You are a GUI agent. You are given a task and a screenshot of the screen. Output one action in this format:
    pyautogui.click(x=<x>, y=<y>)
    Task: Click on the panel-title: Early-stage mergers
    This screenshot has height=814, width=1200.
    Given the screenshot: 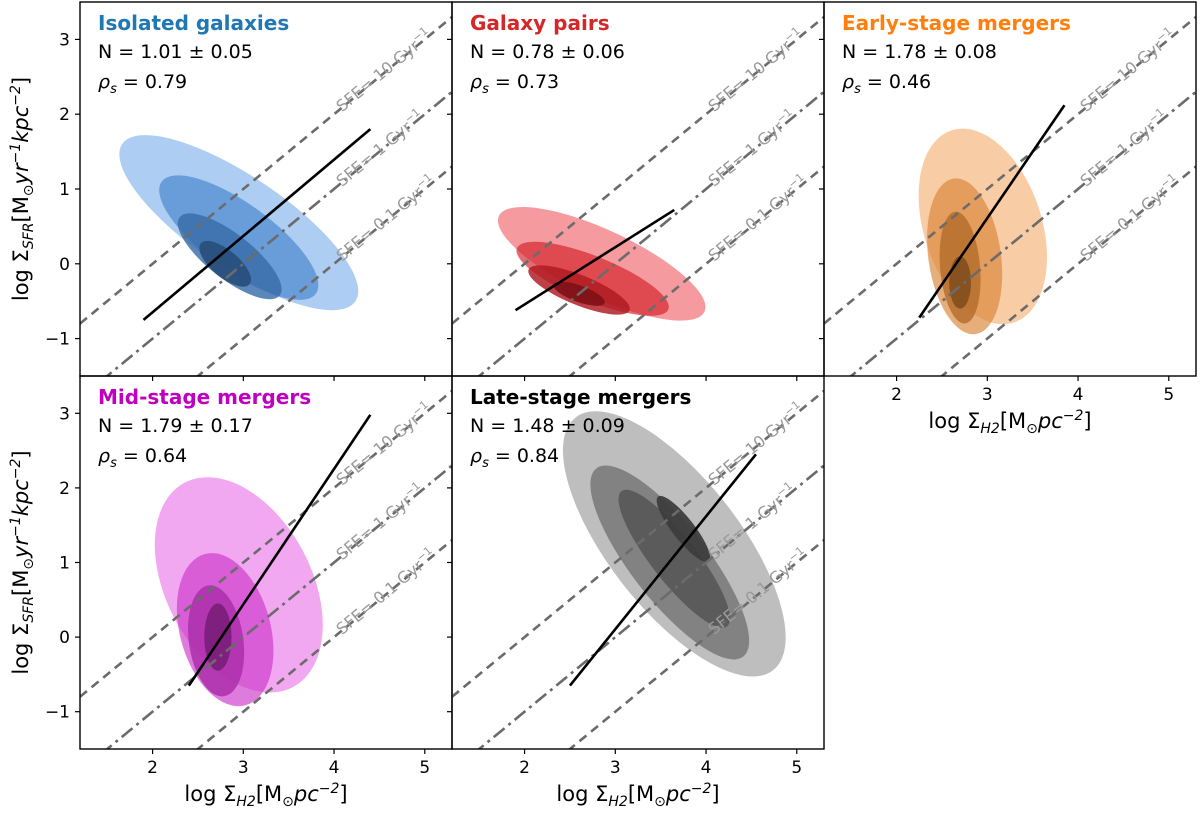 What is the action you would take?
    pyautogui.click(x=956, y=23)
    